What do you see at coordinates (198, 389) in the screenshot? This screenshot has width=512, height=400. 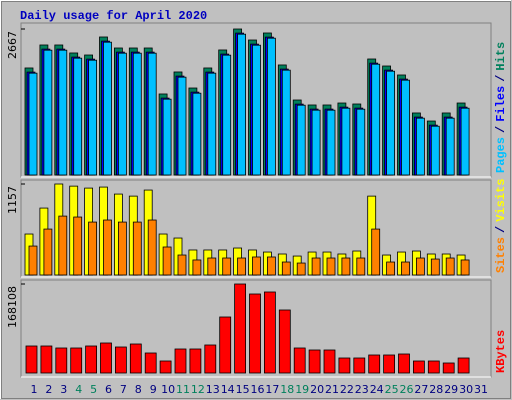 I see `x-tick-label: 12` at bounding box center [198, 389].